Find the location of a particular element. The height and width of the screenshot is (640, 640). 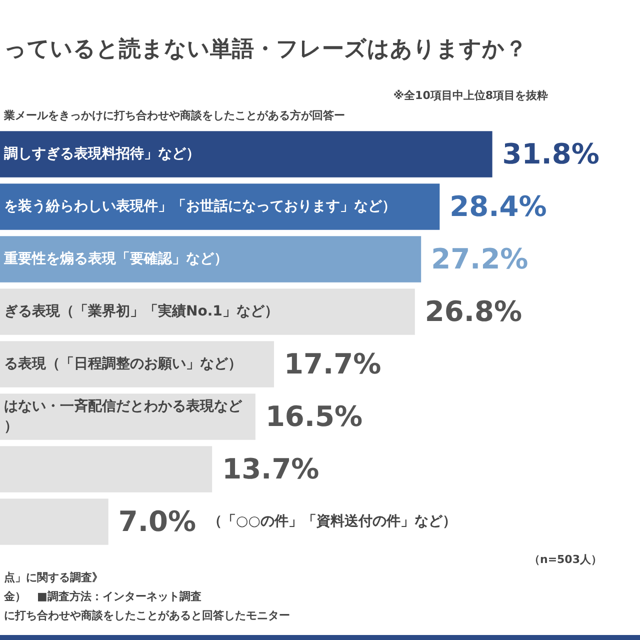

chart-subtitle: 業メールをきっかけに打ち合わせや商談をしたことがある方が回答ー is located at coordinates (174, 115).